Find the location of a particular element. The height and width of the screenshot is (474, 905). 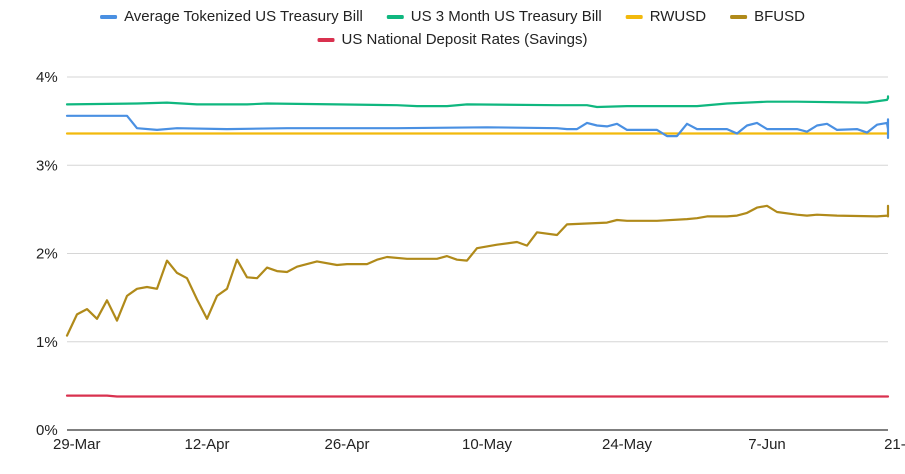

series-line-us-national-deposit-rates-savings is located at coordinates (477, 396).